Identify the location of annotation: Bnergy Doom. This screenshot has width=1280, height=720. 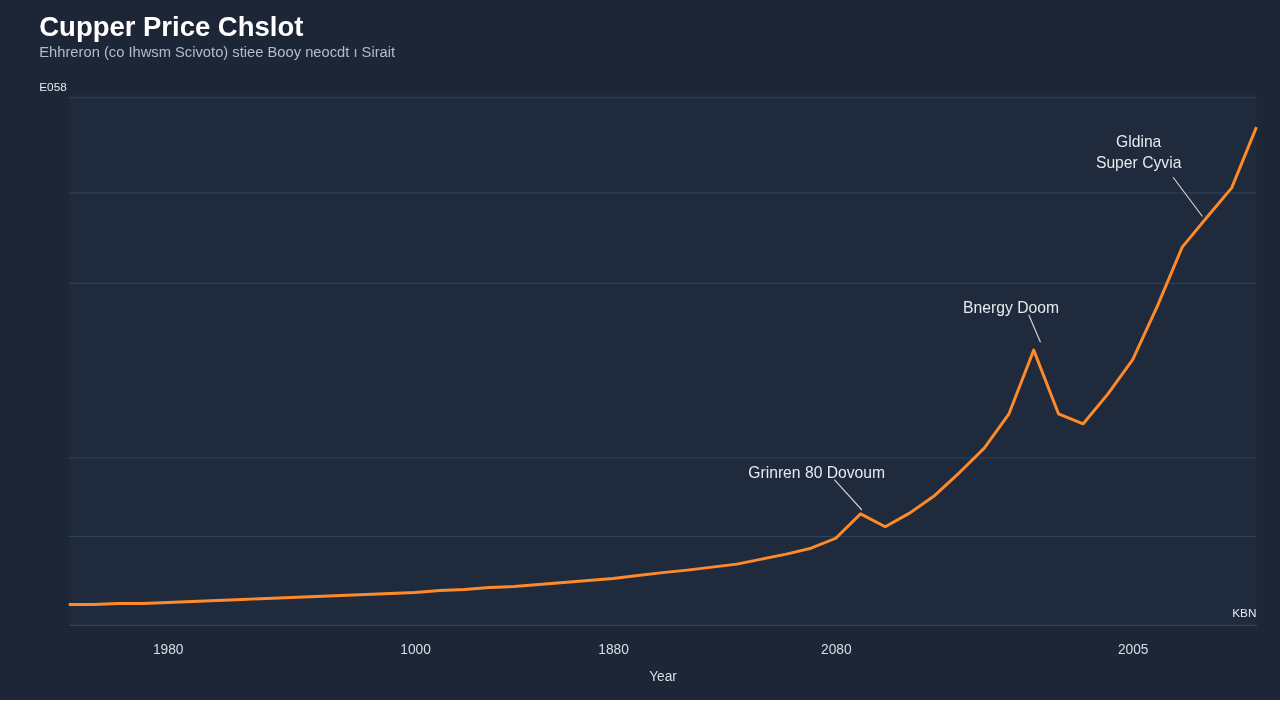
(1011, 307).